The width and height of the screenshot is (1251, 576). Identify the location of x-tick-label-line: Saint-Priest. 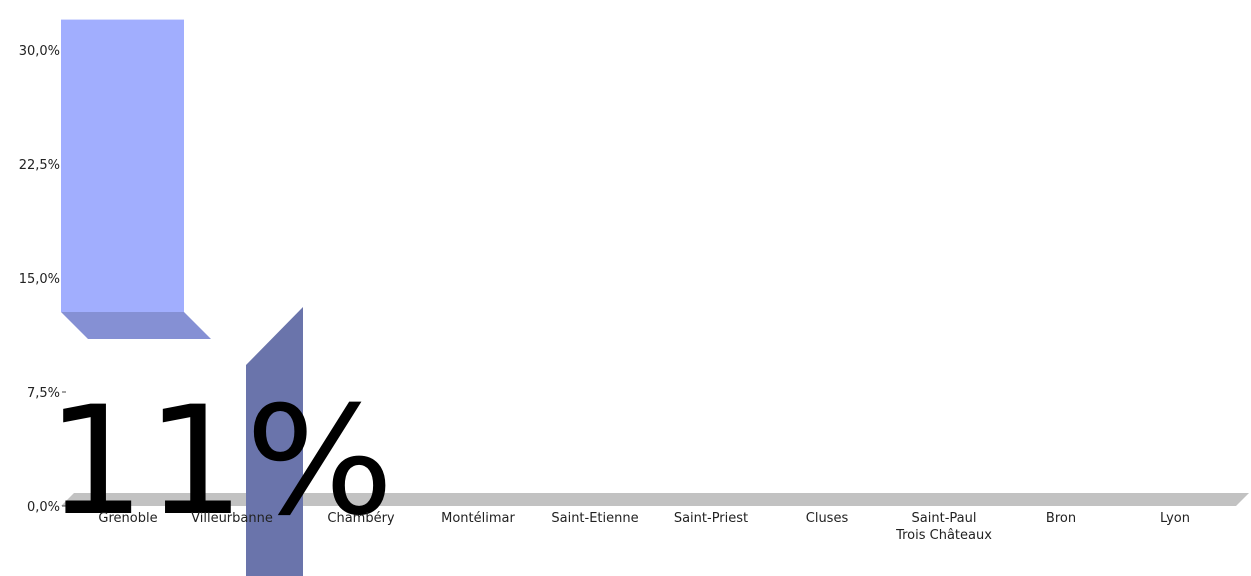
(711, 518).